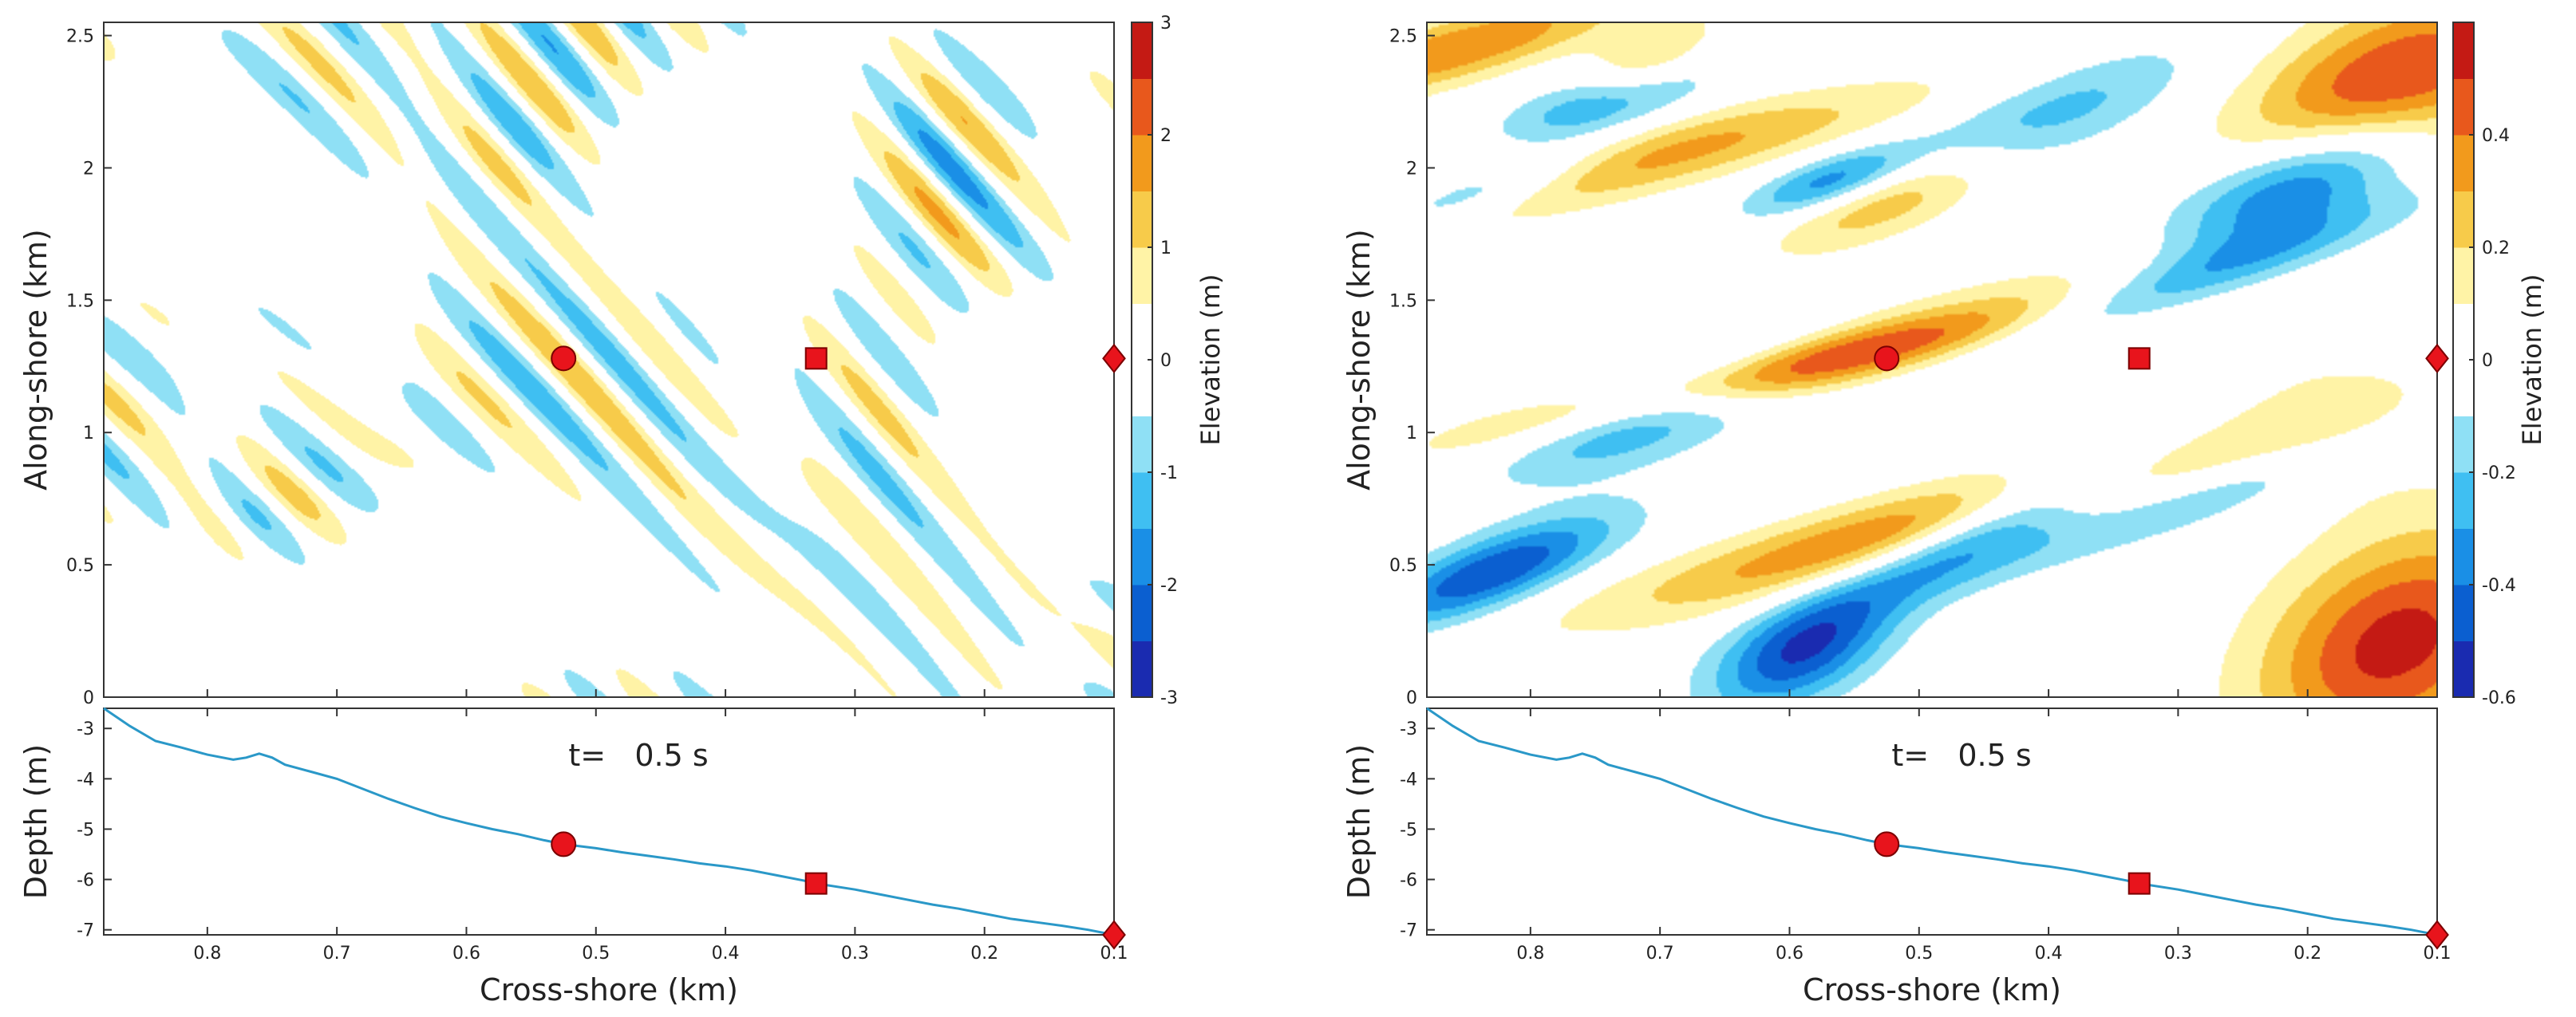 The image size is (2576, 1017). Describe the element at coordinates (1114, 935) in the screenshot. I see `depth-marker-diamond` at that location.